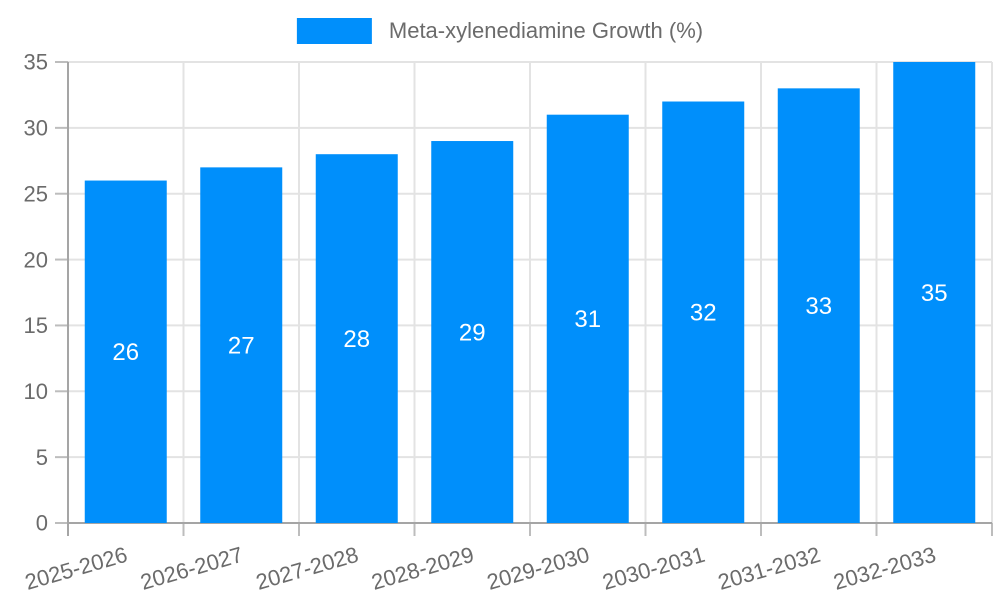 The height and width of the screenshot is (600, 1000). Describe the element at coordinates (42, 523) in the screenshot. I see `y-tick-label: 0` at that location.